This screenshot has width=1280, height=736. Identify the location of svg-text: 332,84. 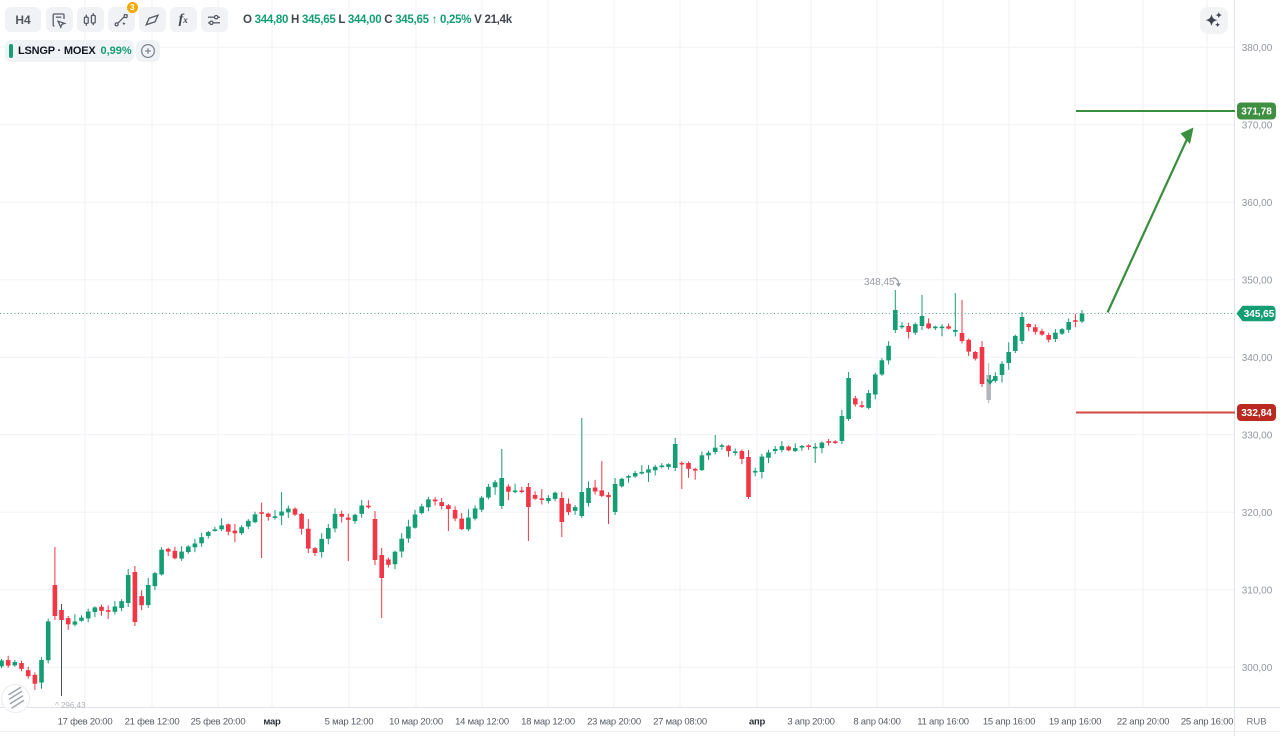
(1256, 413).